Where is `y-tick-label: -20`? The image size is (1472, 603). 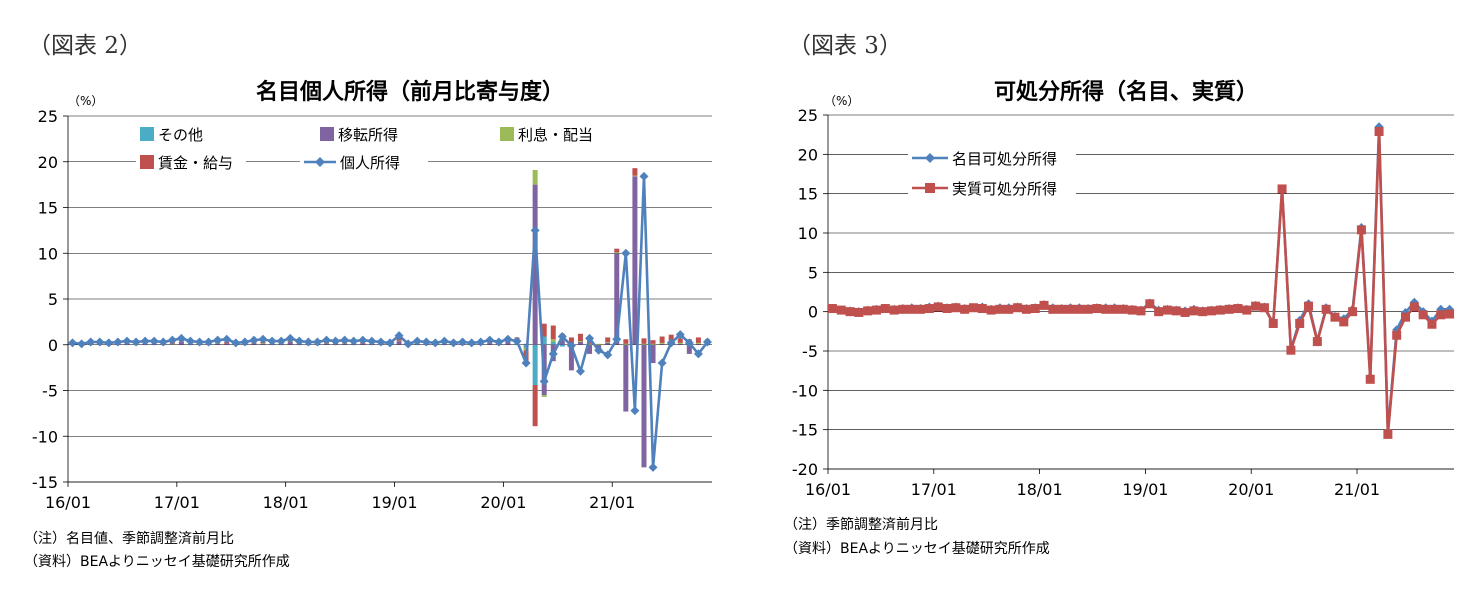 y-tick-label: -20 is located at coordinates (805, 469).